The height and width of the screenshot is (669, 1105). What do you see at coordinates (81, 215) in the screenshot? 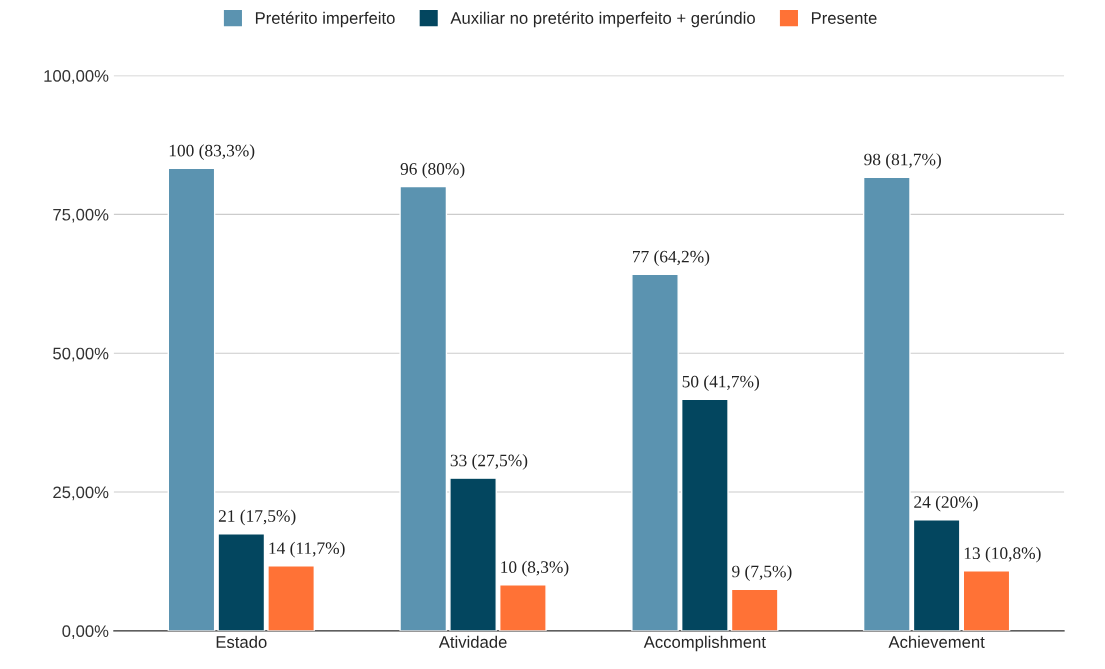
I see `y-tick-label: 75,00%` at bounding box center [81, 215].